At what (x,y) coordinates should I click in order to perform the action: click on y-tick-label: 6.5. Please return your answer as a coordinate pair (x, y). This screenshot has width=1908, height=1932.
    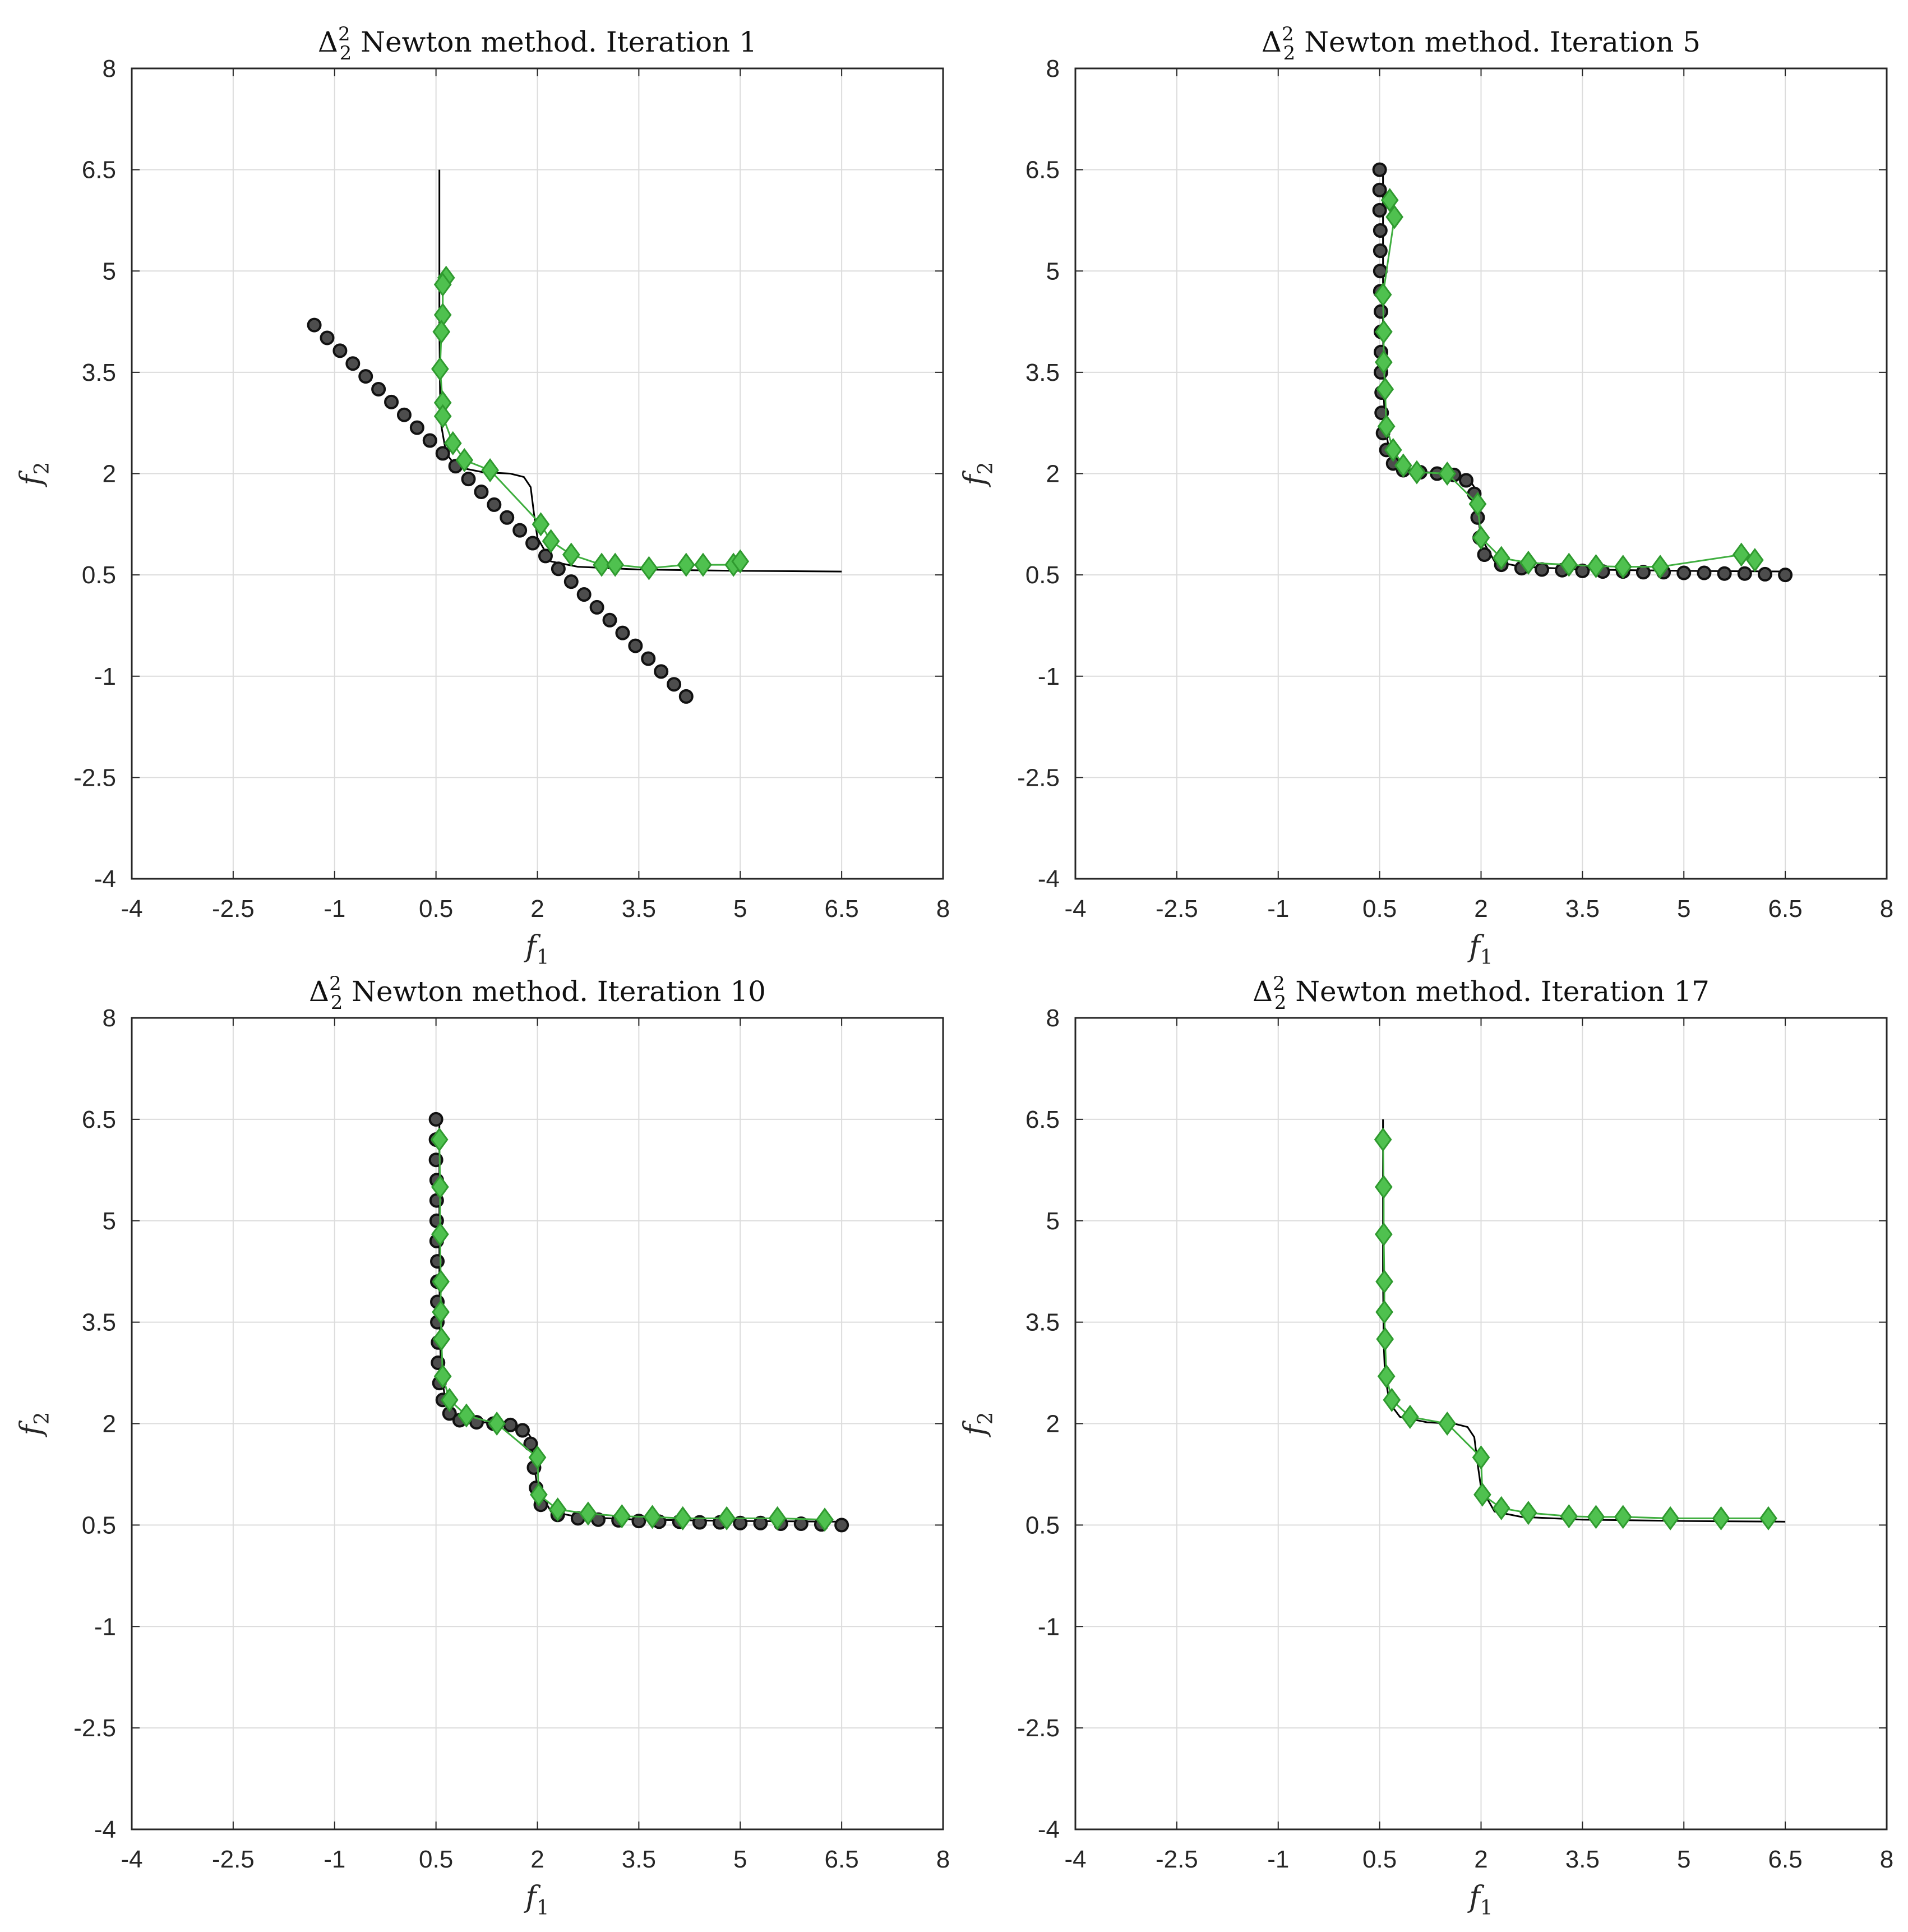
    Looking at the image, I should click on (99, 1119).